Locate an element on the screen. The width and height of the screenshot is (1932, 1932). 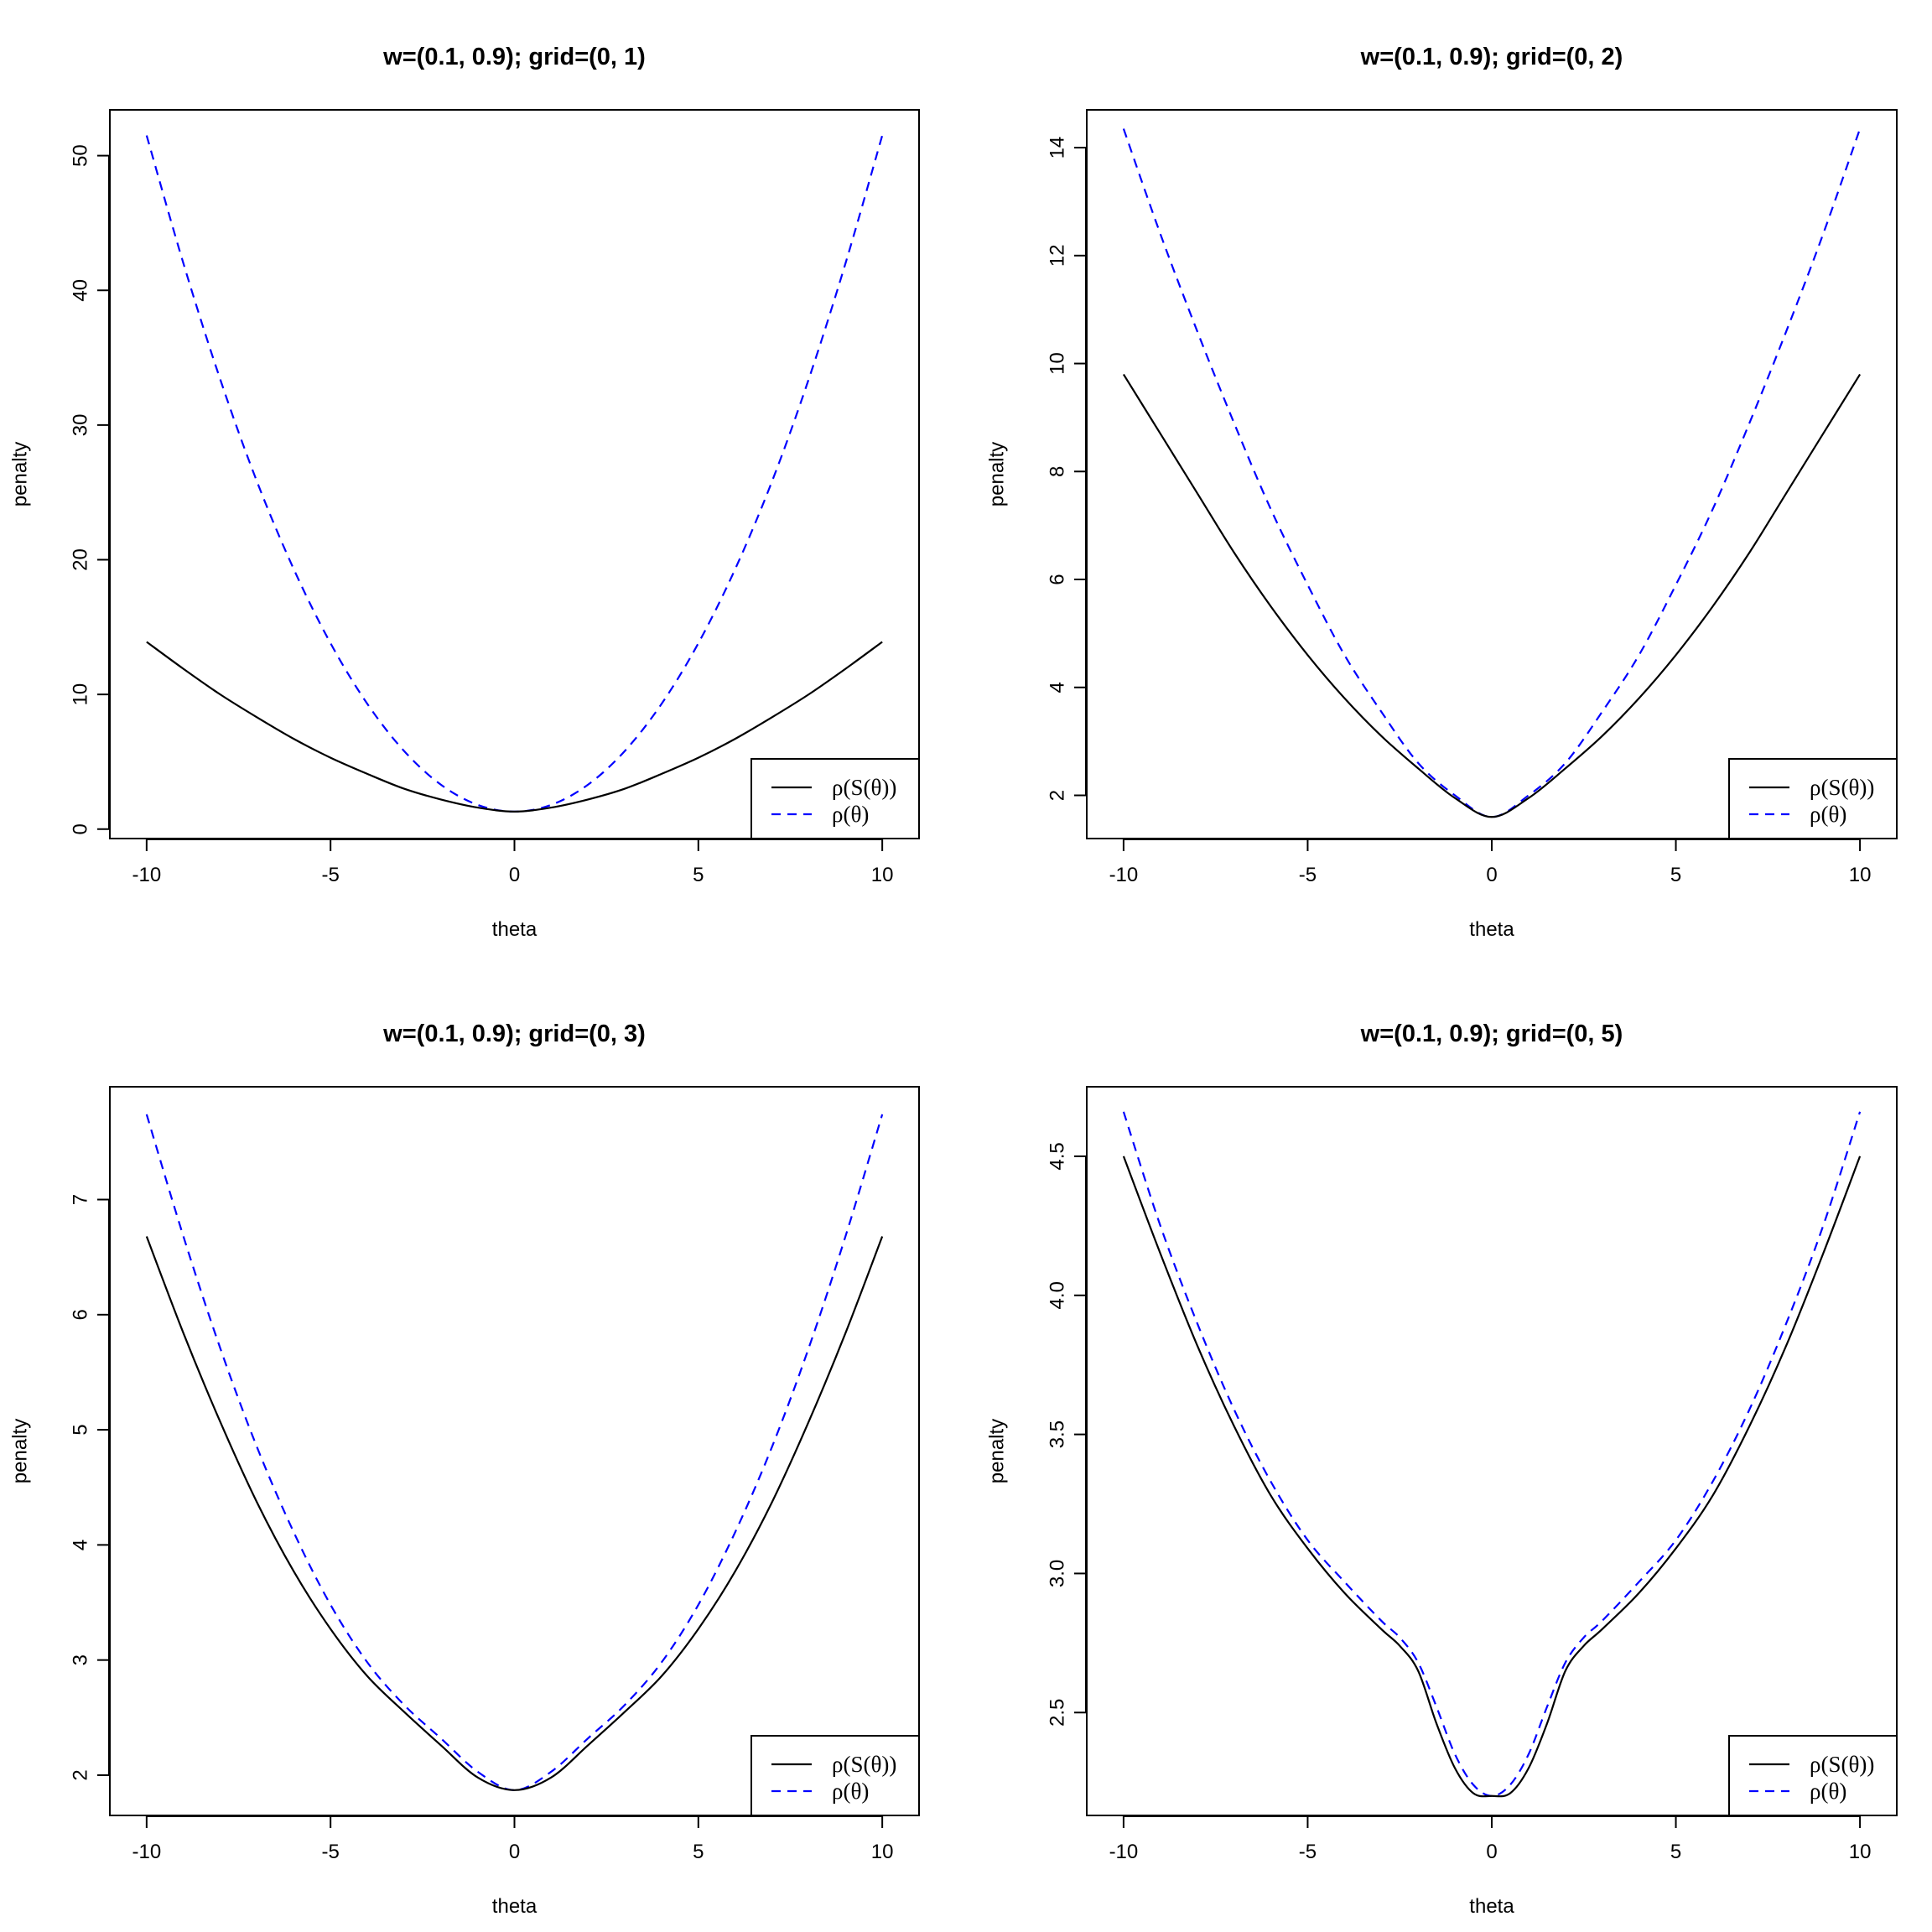
y-axis: 2 4 6 8 10 12 14 is located at coordinates (1066, 469).